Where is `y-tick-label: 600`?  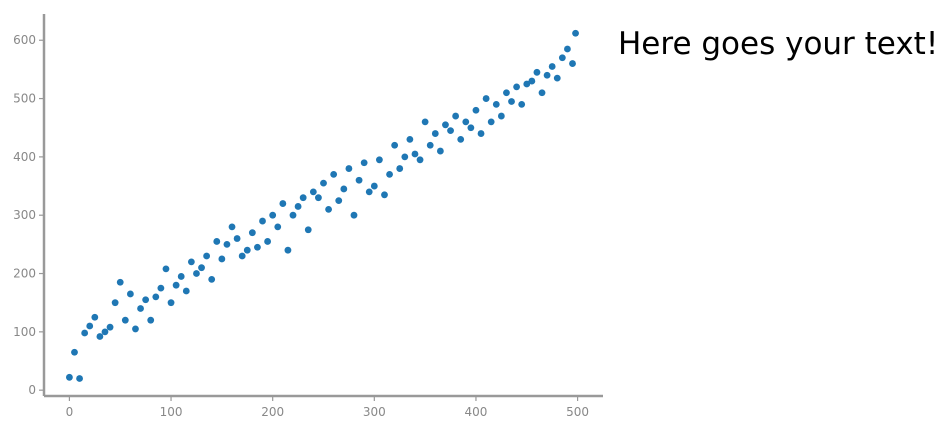
y-tick-label: 600 is located at coordinates (24, 40).